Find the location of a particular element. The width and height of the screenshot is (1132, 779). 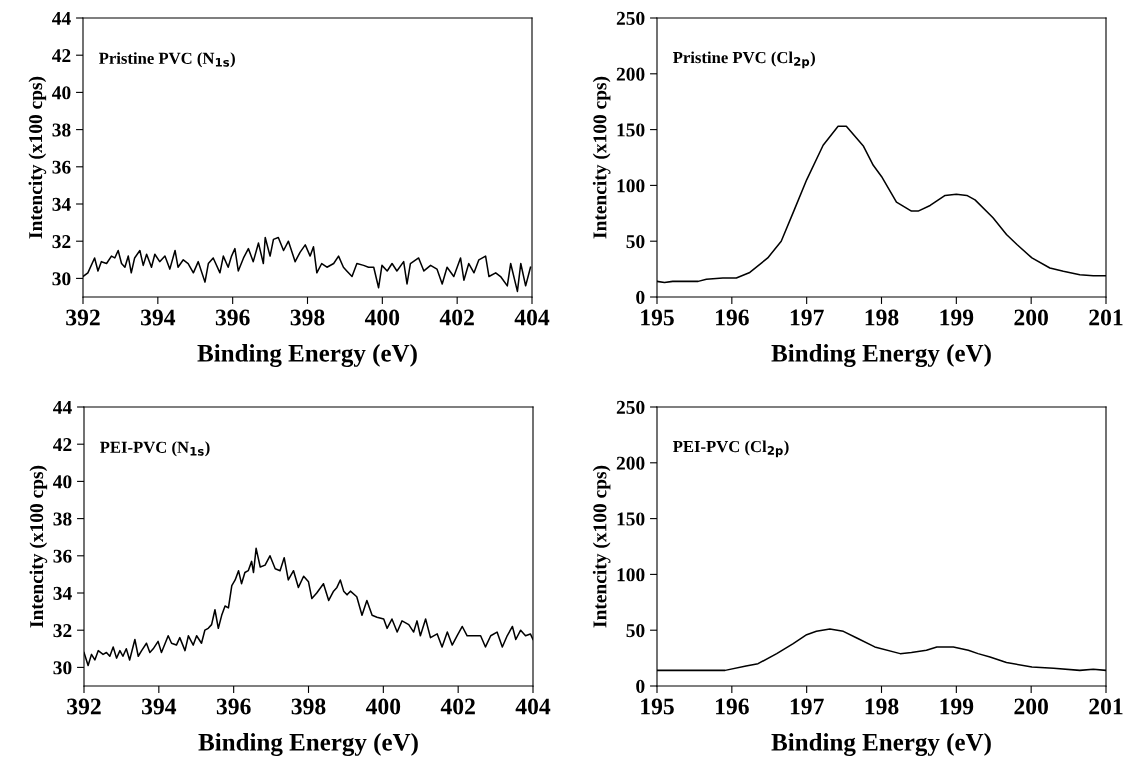

annotation: Pristine PVC (N$_{1s}$) is located at coordinates (167, 60).